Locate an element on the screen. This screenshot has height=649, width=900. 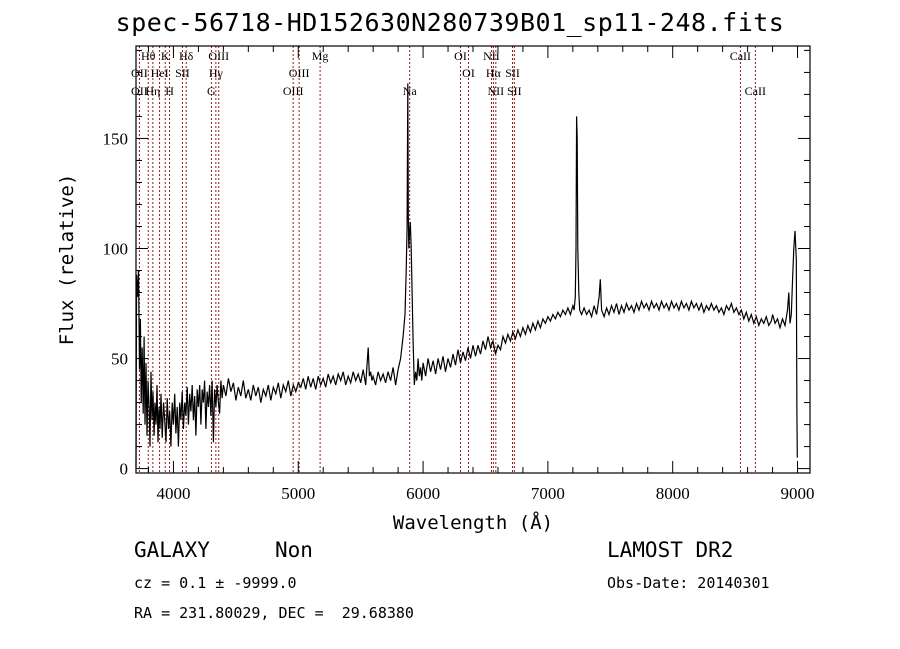
object-class: GALAXY is located at coordinates (172, 550).